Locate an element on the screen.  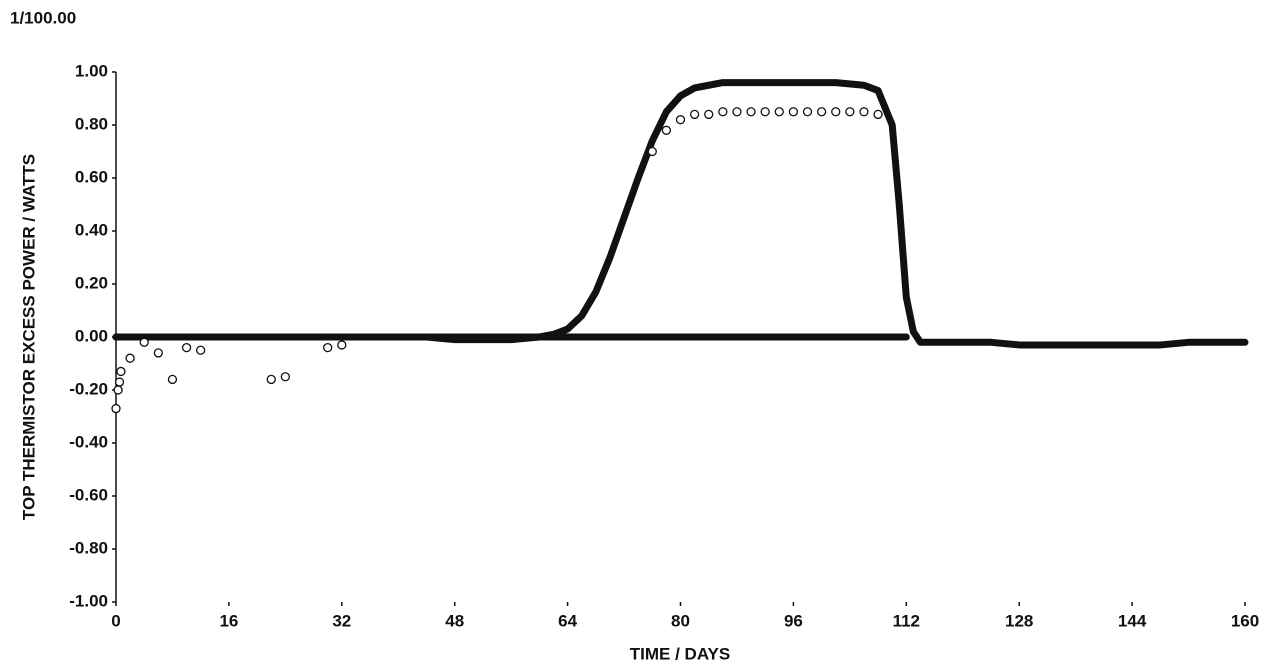
x-tick-label: 96 is located at coordinates (793, 620).